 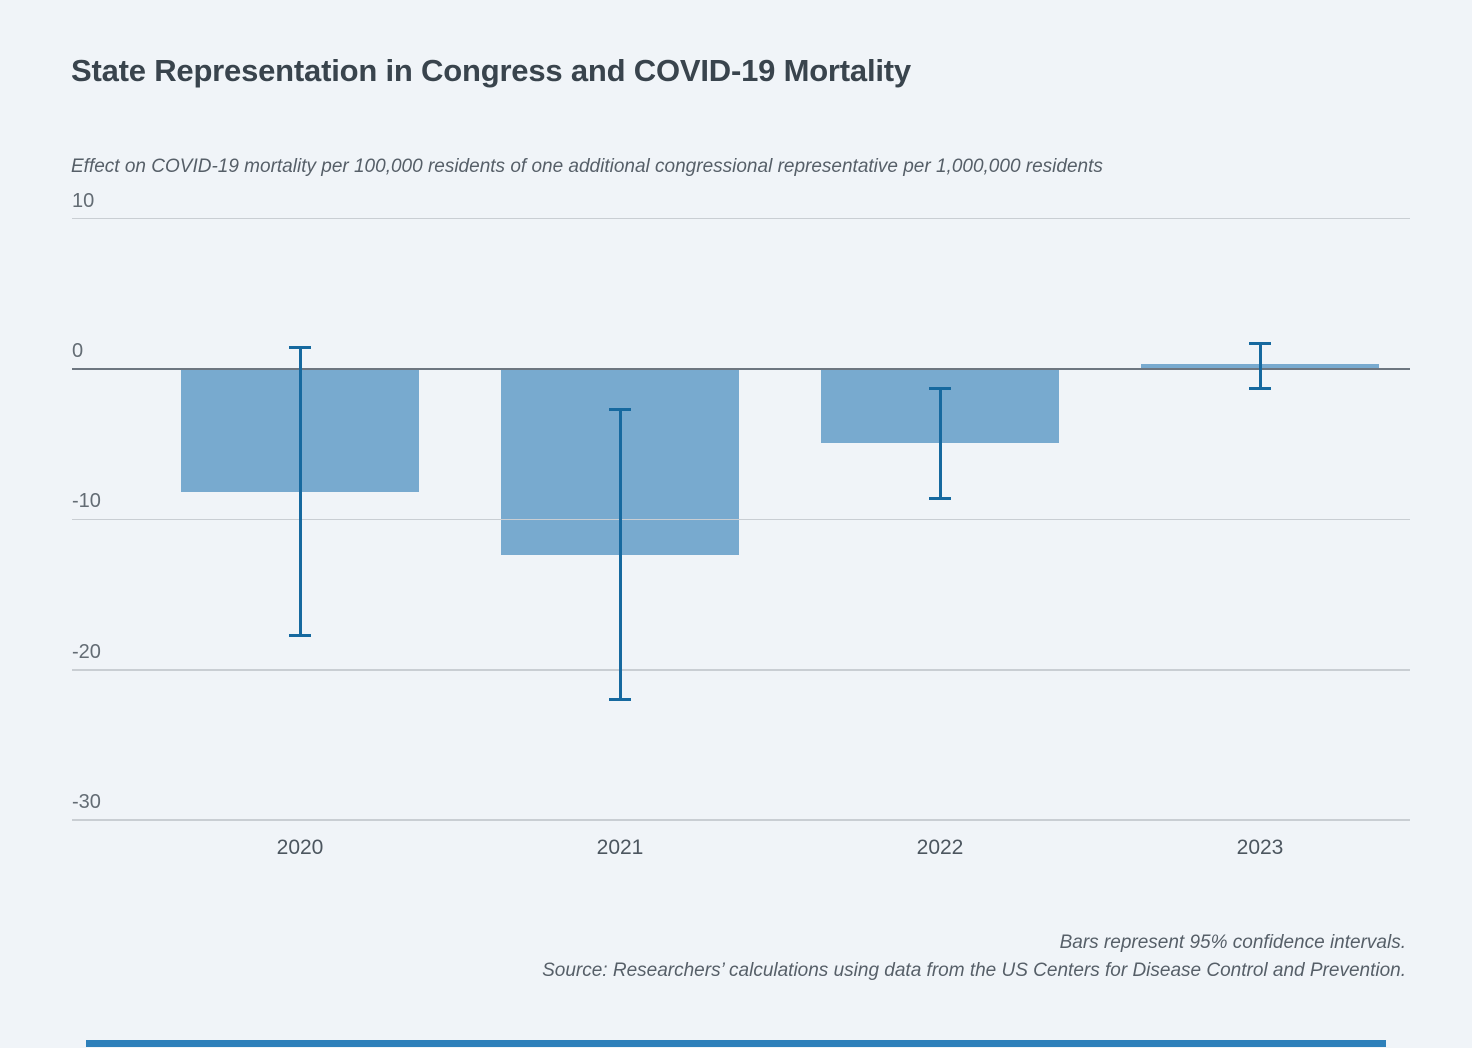 I want to click on error-bar-line-2023, so click(x=1260, y=366).